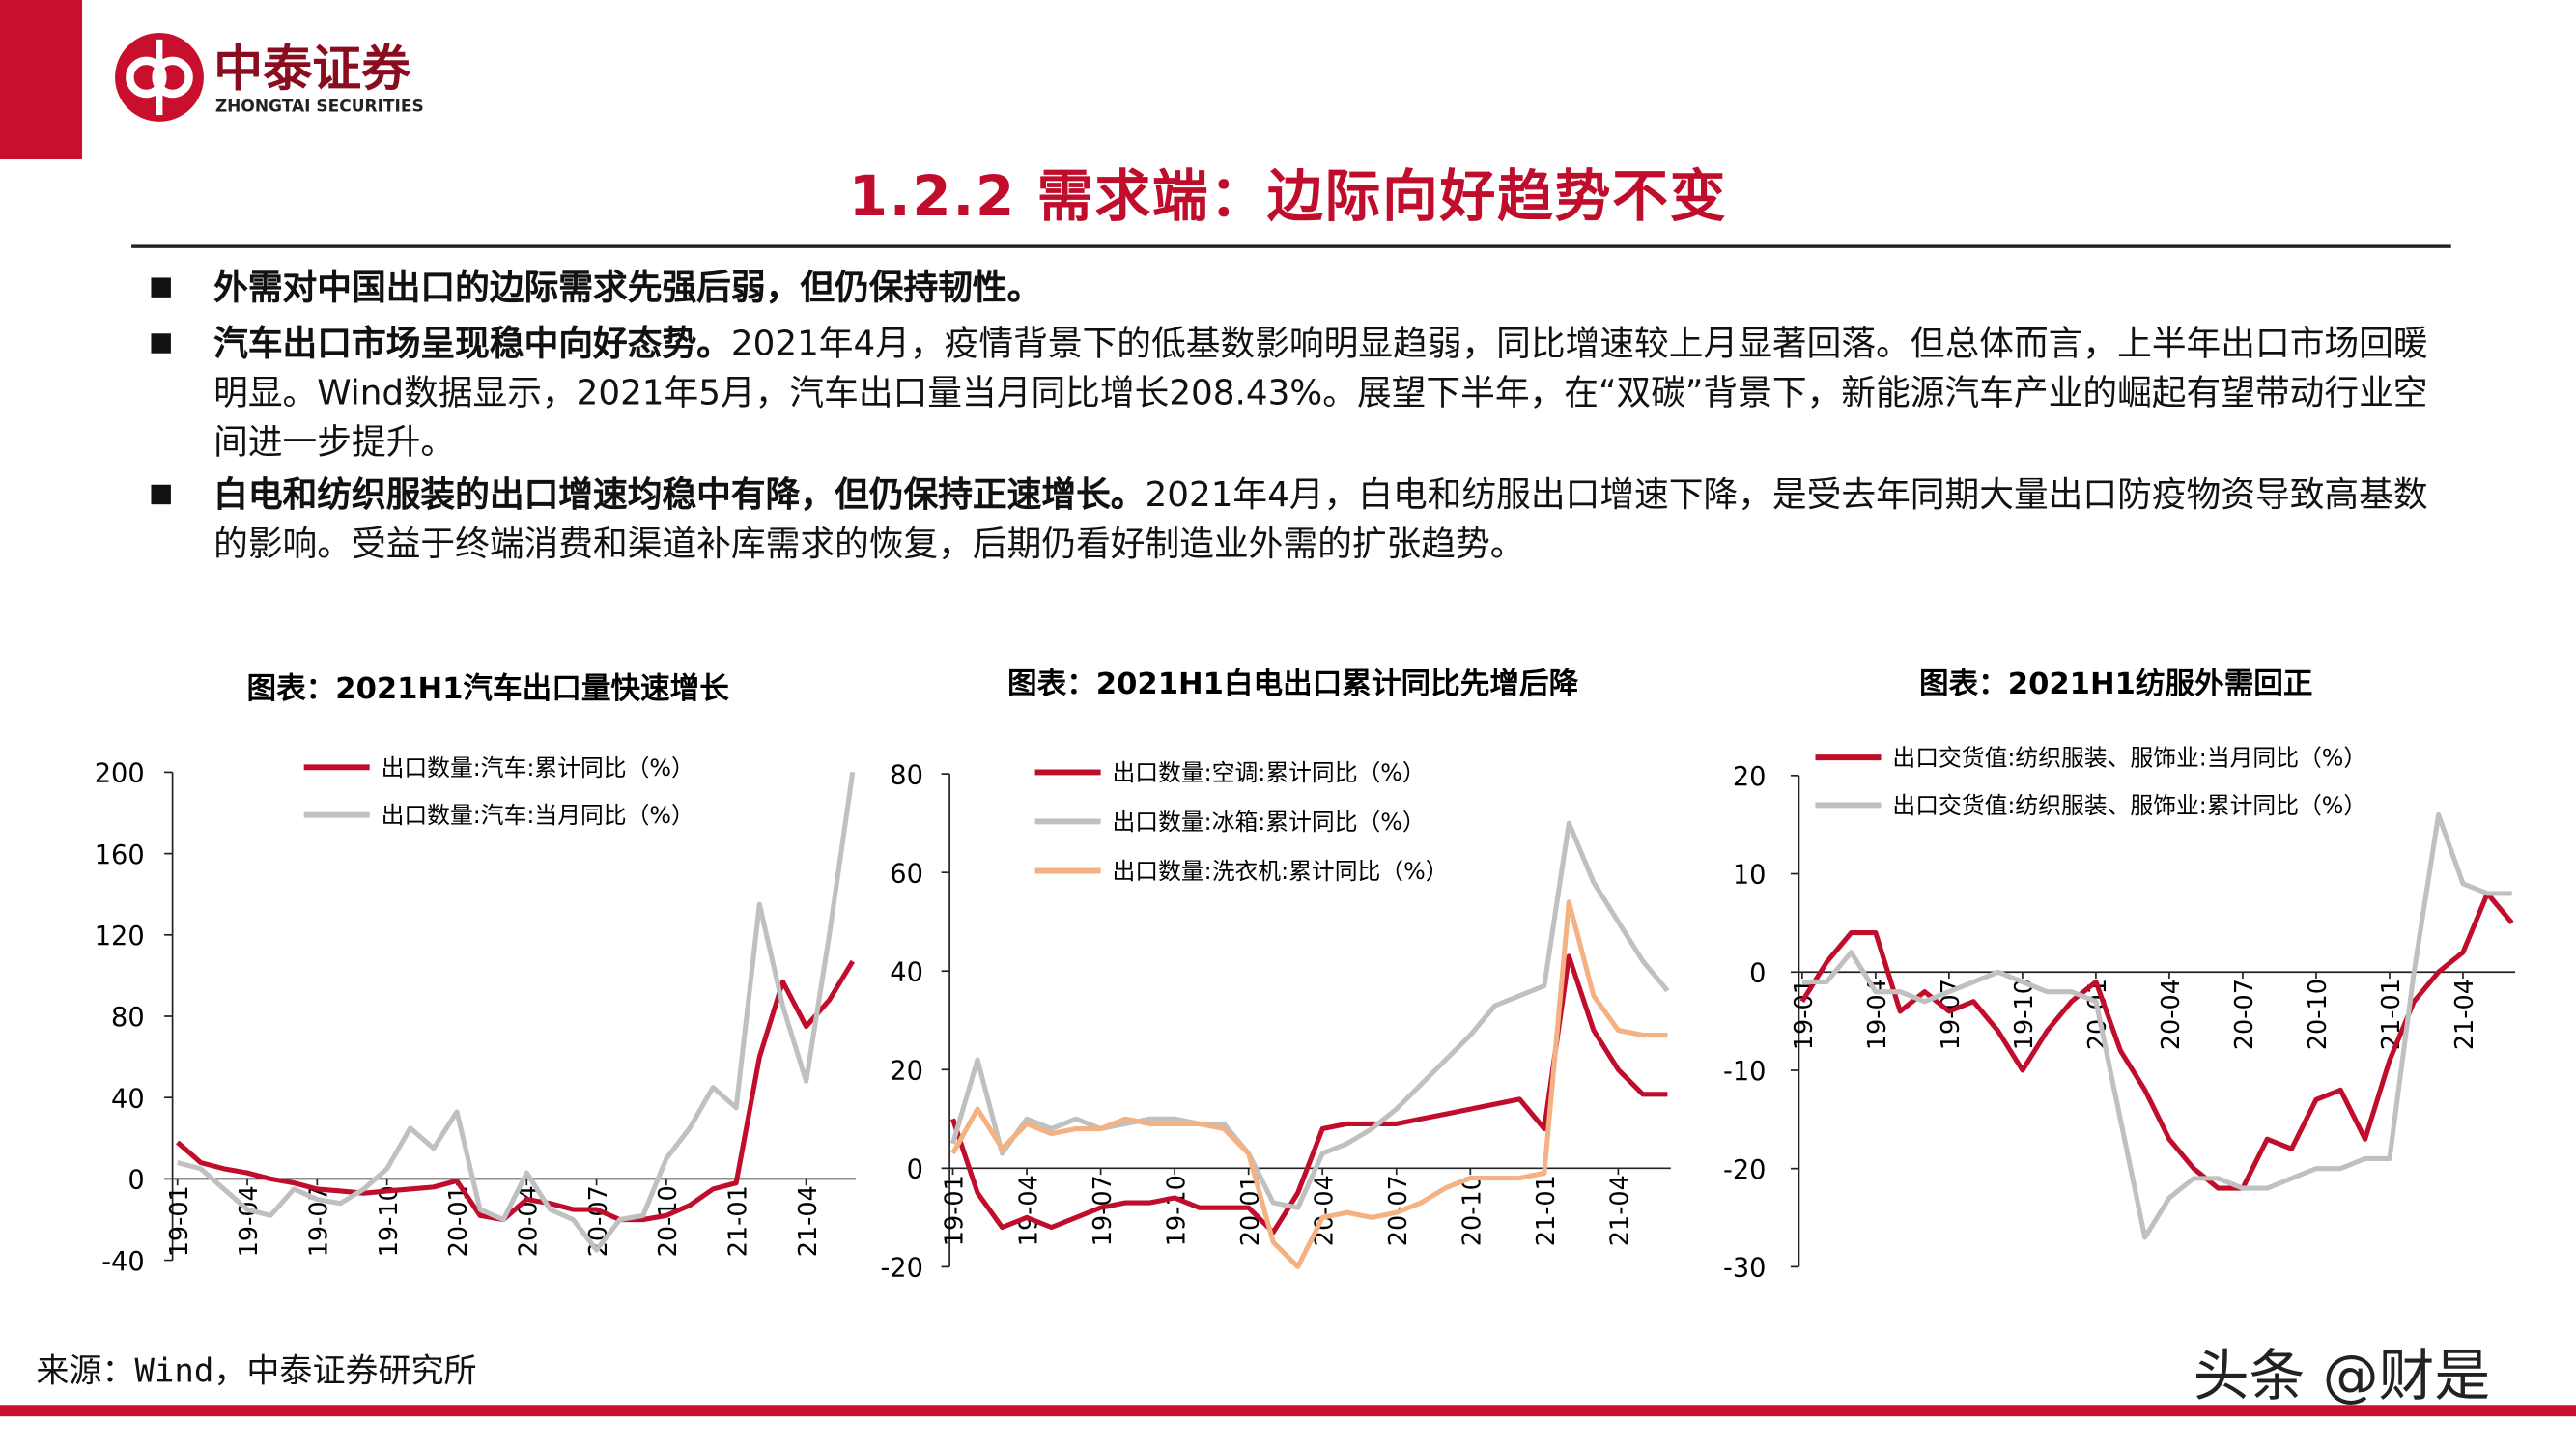  Describe the element at coordinates (1744, 1269) in the screenshot. I see `y-tick-label: -30` at that location.